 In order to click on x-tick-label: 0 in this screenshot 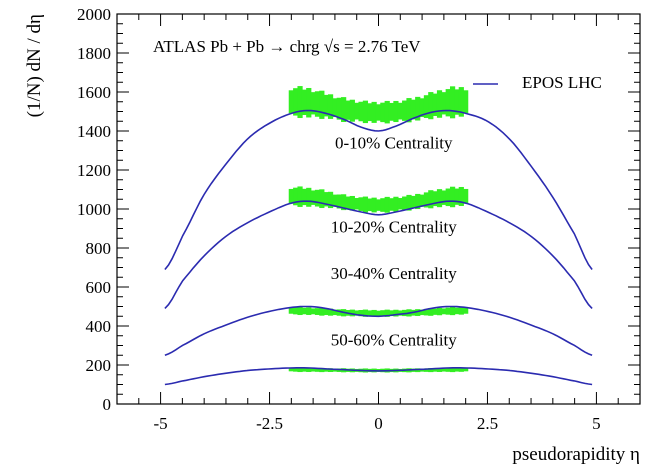, I will do `click(378, 423)`.